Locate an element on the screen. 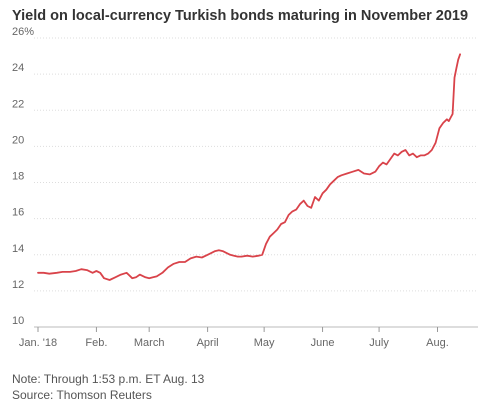  x-tick-label: Aug. is located at coordinates (437, 343).